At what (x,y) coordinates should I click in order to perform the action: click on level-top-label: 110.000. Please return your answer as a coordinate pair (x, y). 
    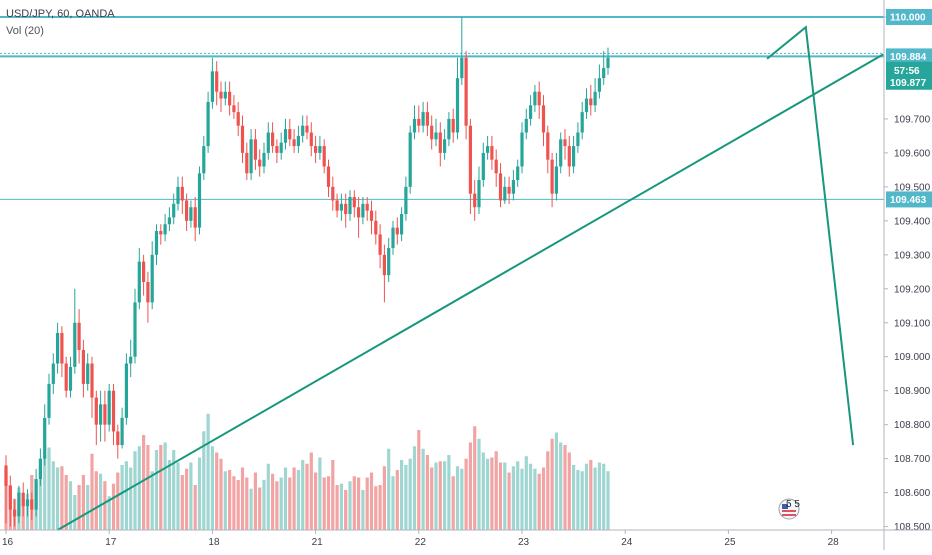
    Looking at the image, I should click on (908, 17).